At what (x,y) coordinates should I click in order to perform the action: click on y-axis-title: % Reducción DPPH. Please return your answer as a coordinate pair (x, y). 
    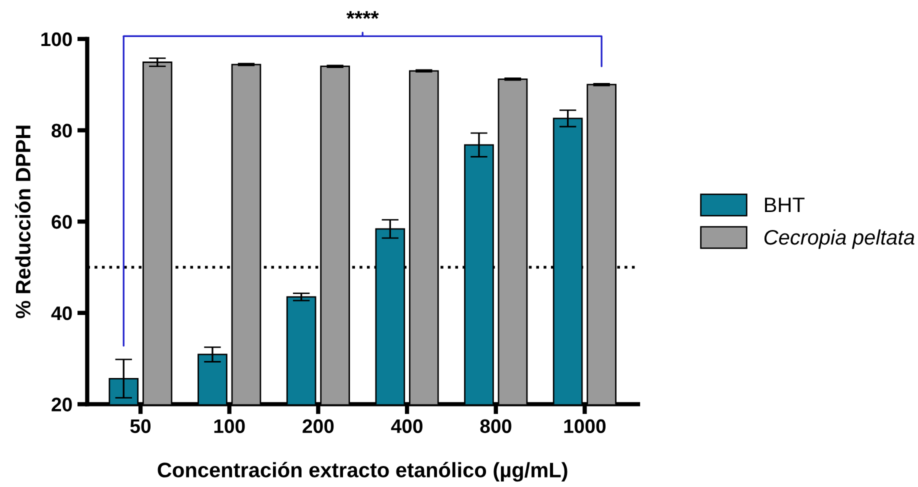
    Looking at the image, I should click on (23, 222).